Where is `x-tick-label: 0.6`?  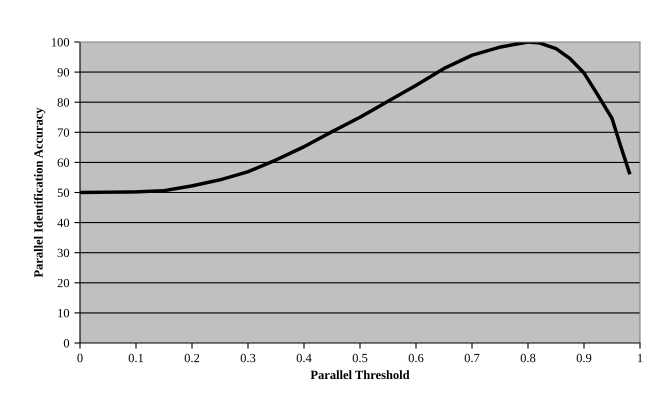
x-tick-label: 0.6 is located at coordinates (416, 358).